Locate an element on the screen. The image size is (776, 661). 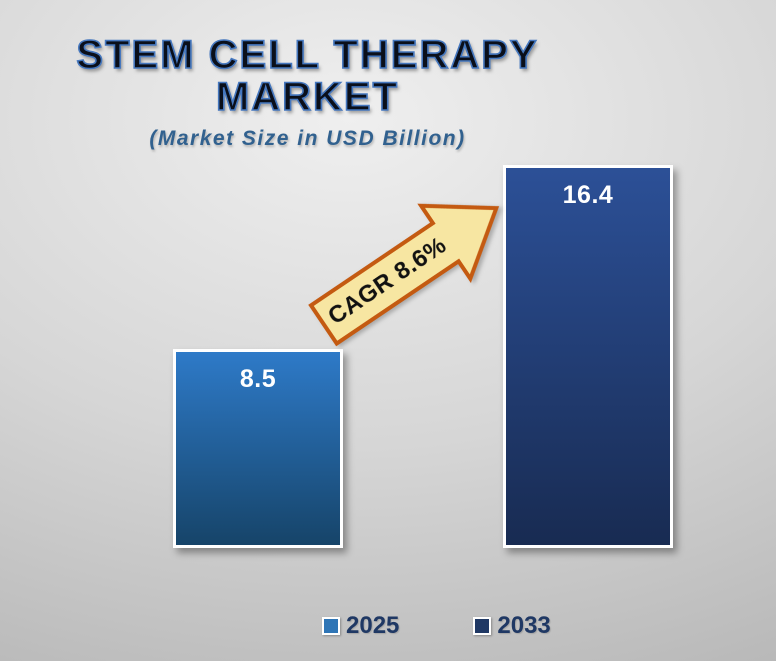
legend-label-2033: 2033 is located at coordinates (524, 625).